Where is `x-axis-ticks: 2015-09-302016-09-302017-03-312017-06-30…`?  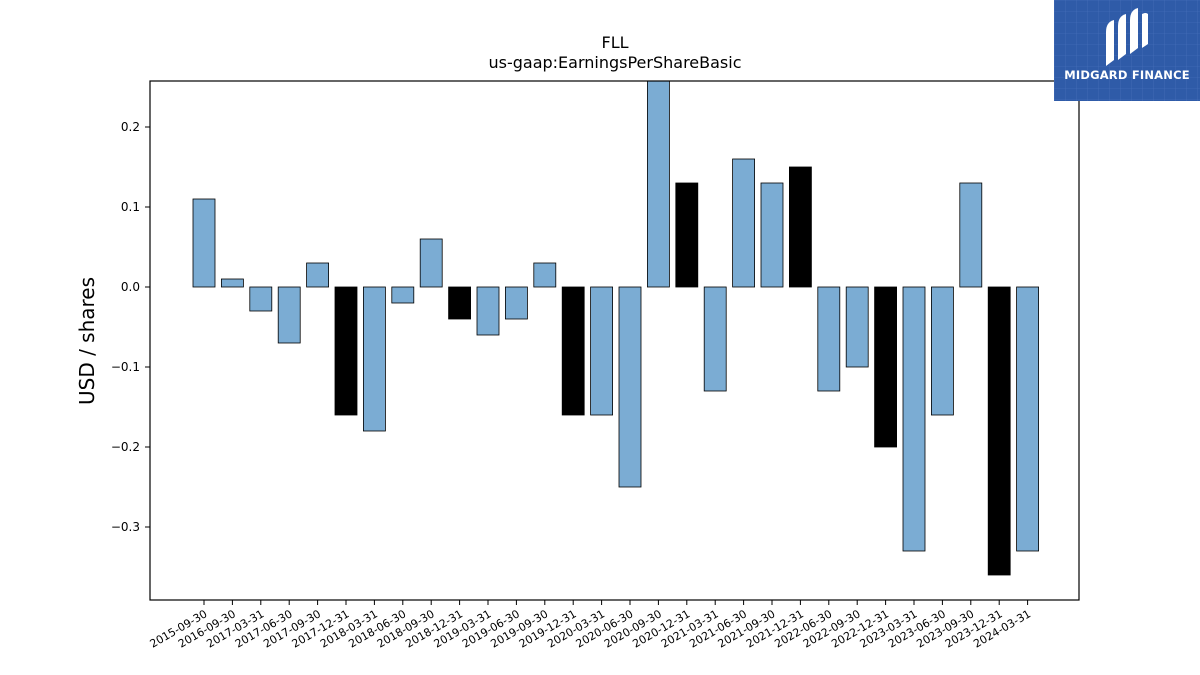
x-axis-ticks: 2015-09-302016-09-302017-03-312017-06-30… is located at coordinates (590, 625).